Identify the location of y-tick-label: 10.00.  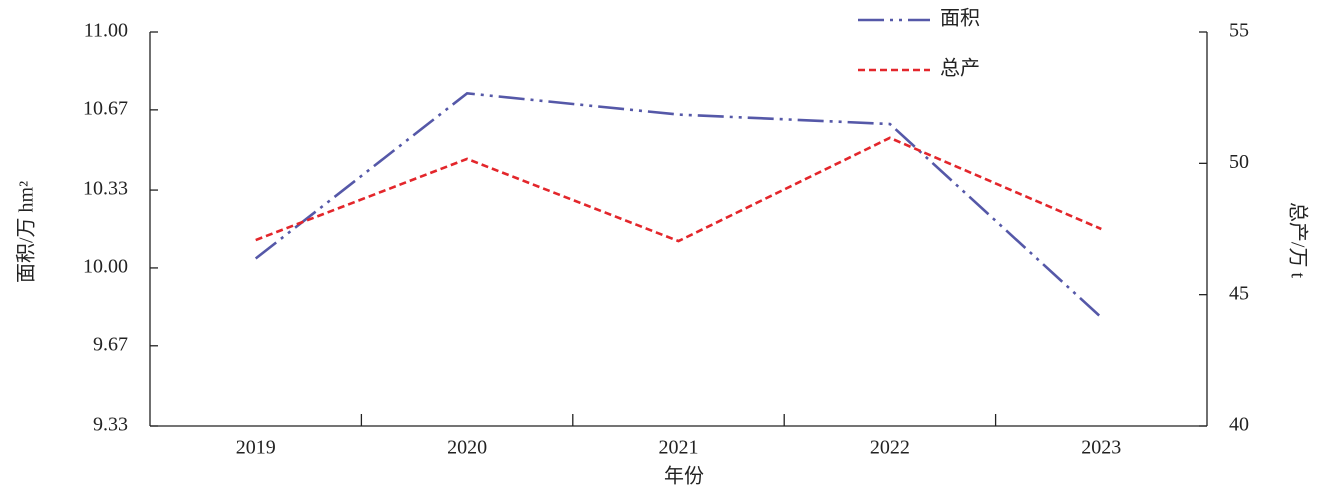
(105, 267).